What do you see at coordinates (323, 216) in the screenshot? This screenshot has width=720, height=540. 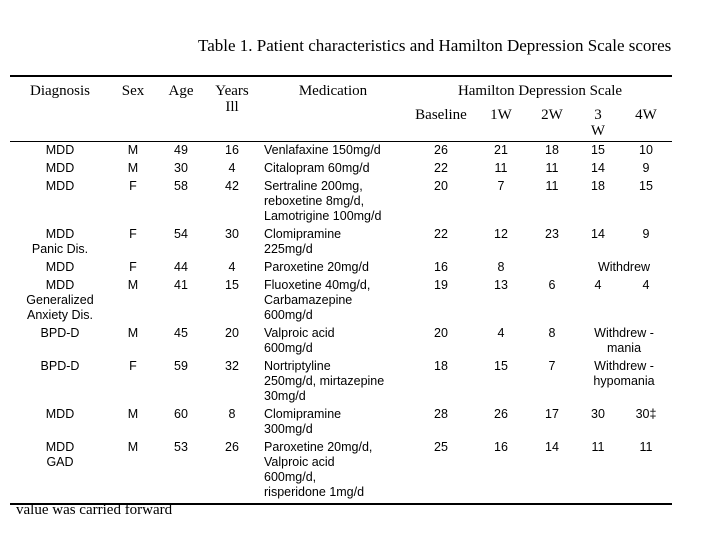 I see `cell-line: Lamotrigine 100mg/d` at bounding box center [323, 216].